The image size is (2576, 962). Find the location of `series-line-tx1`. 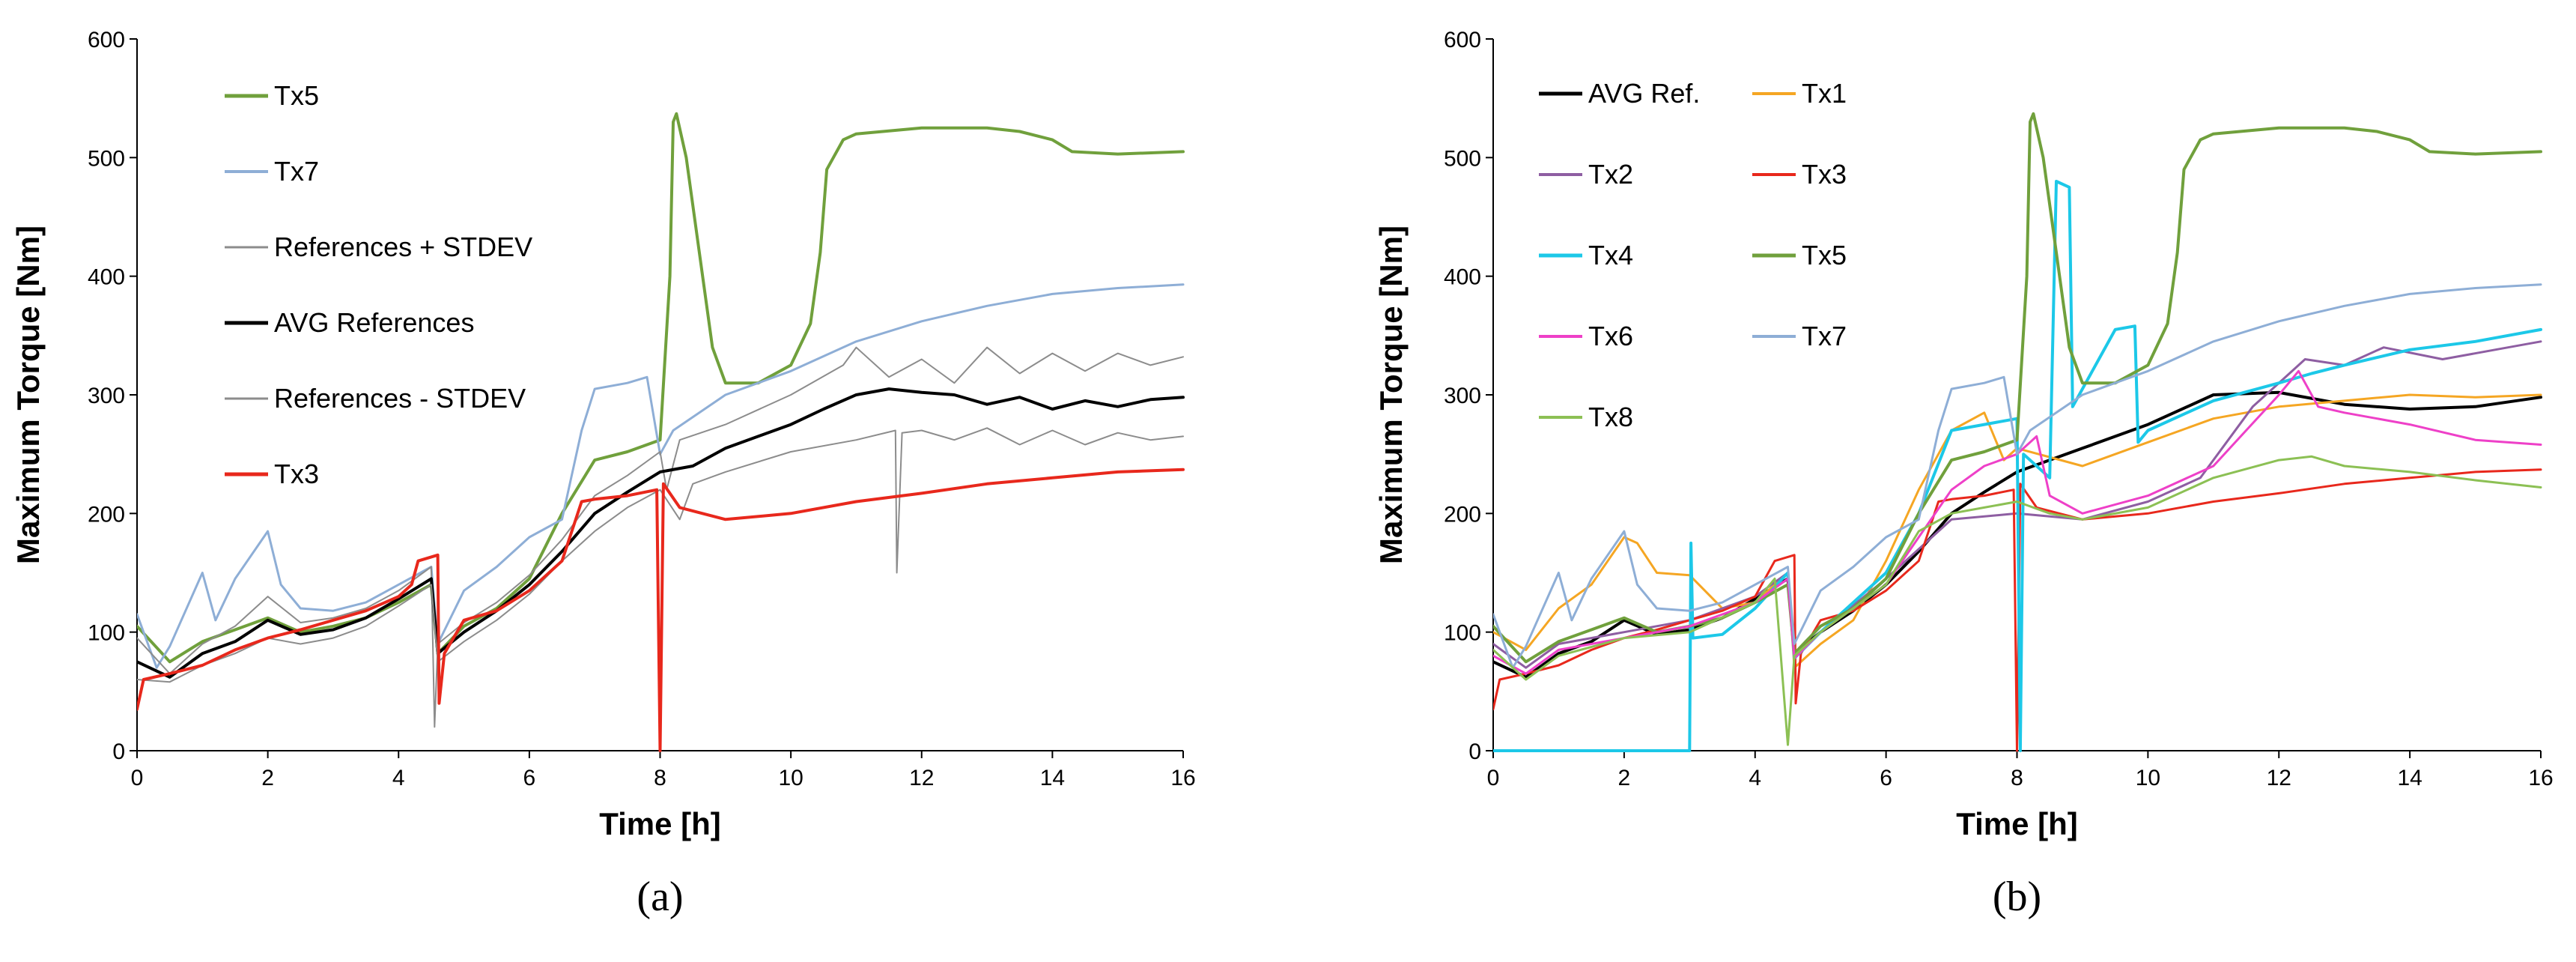

series-line-tx1 is located at coordinates (2017, 531).